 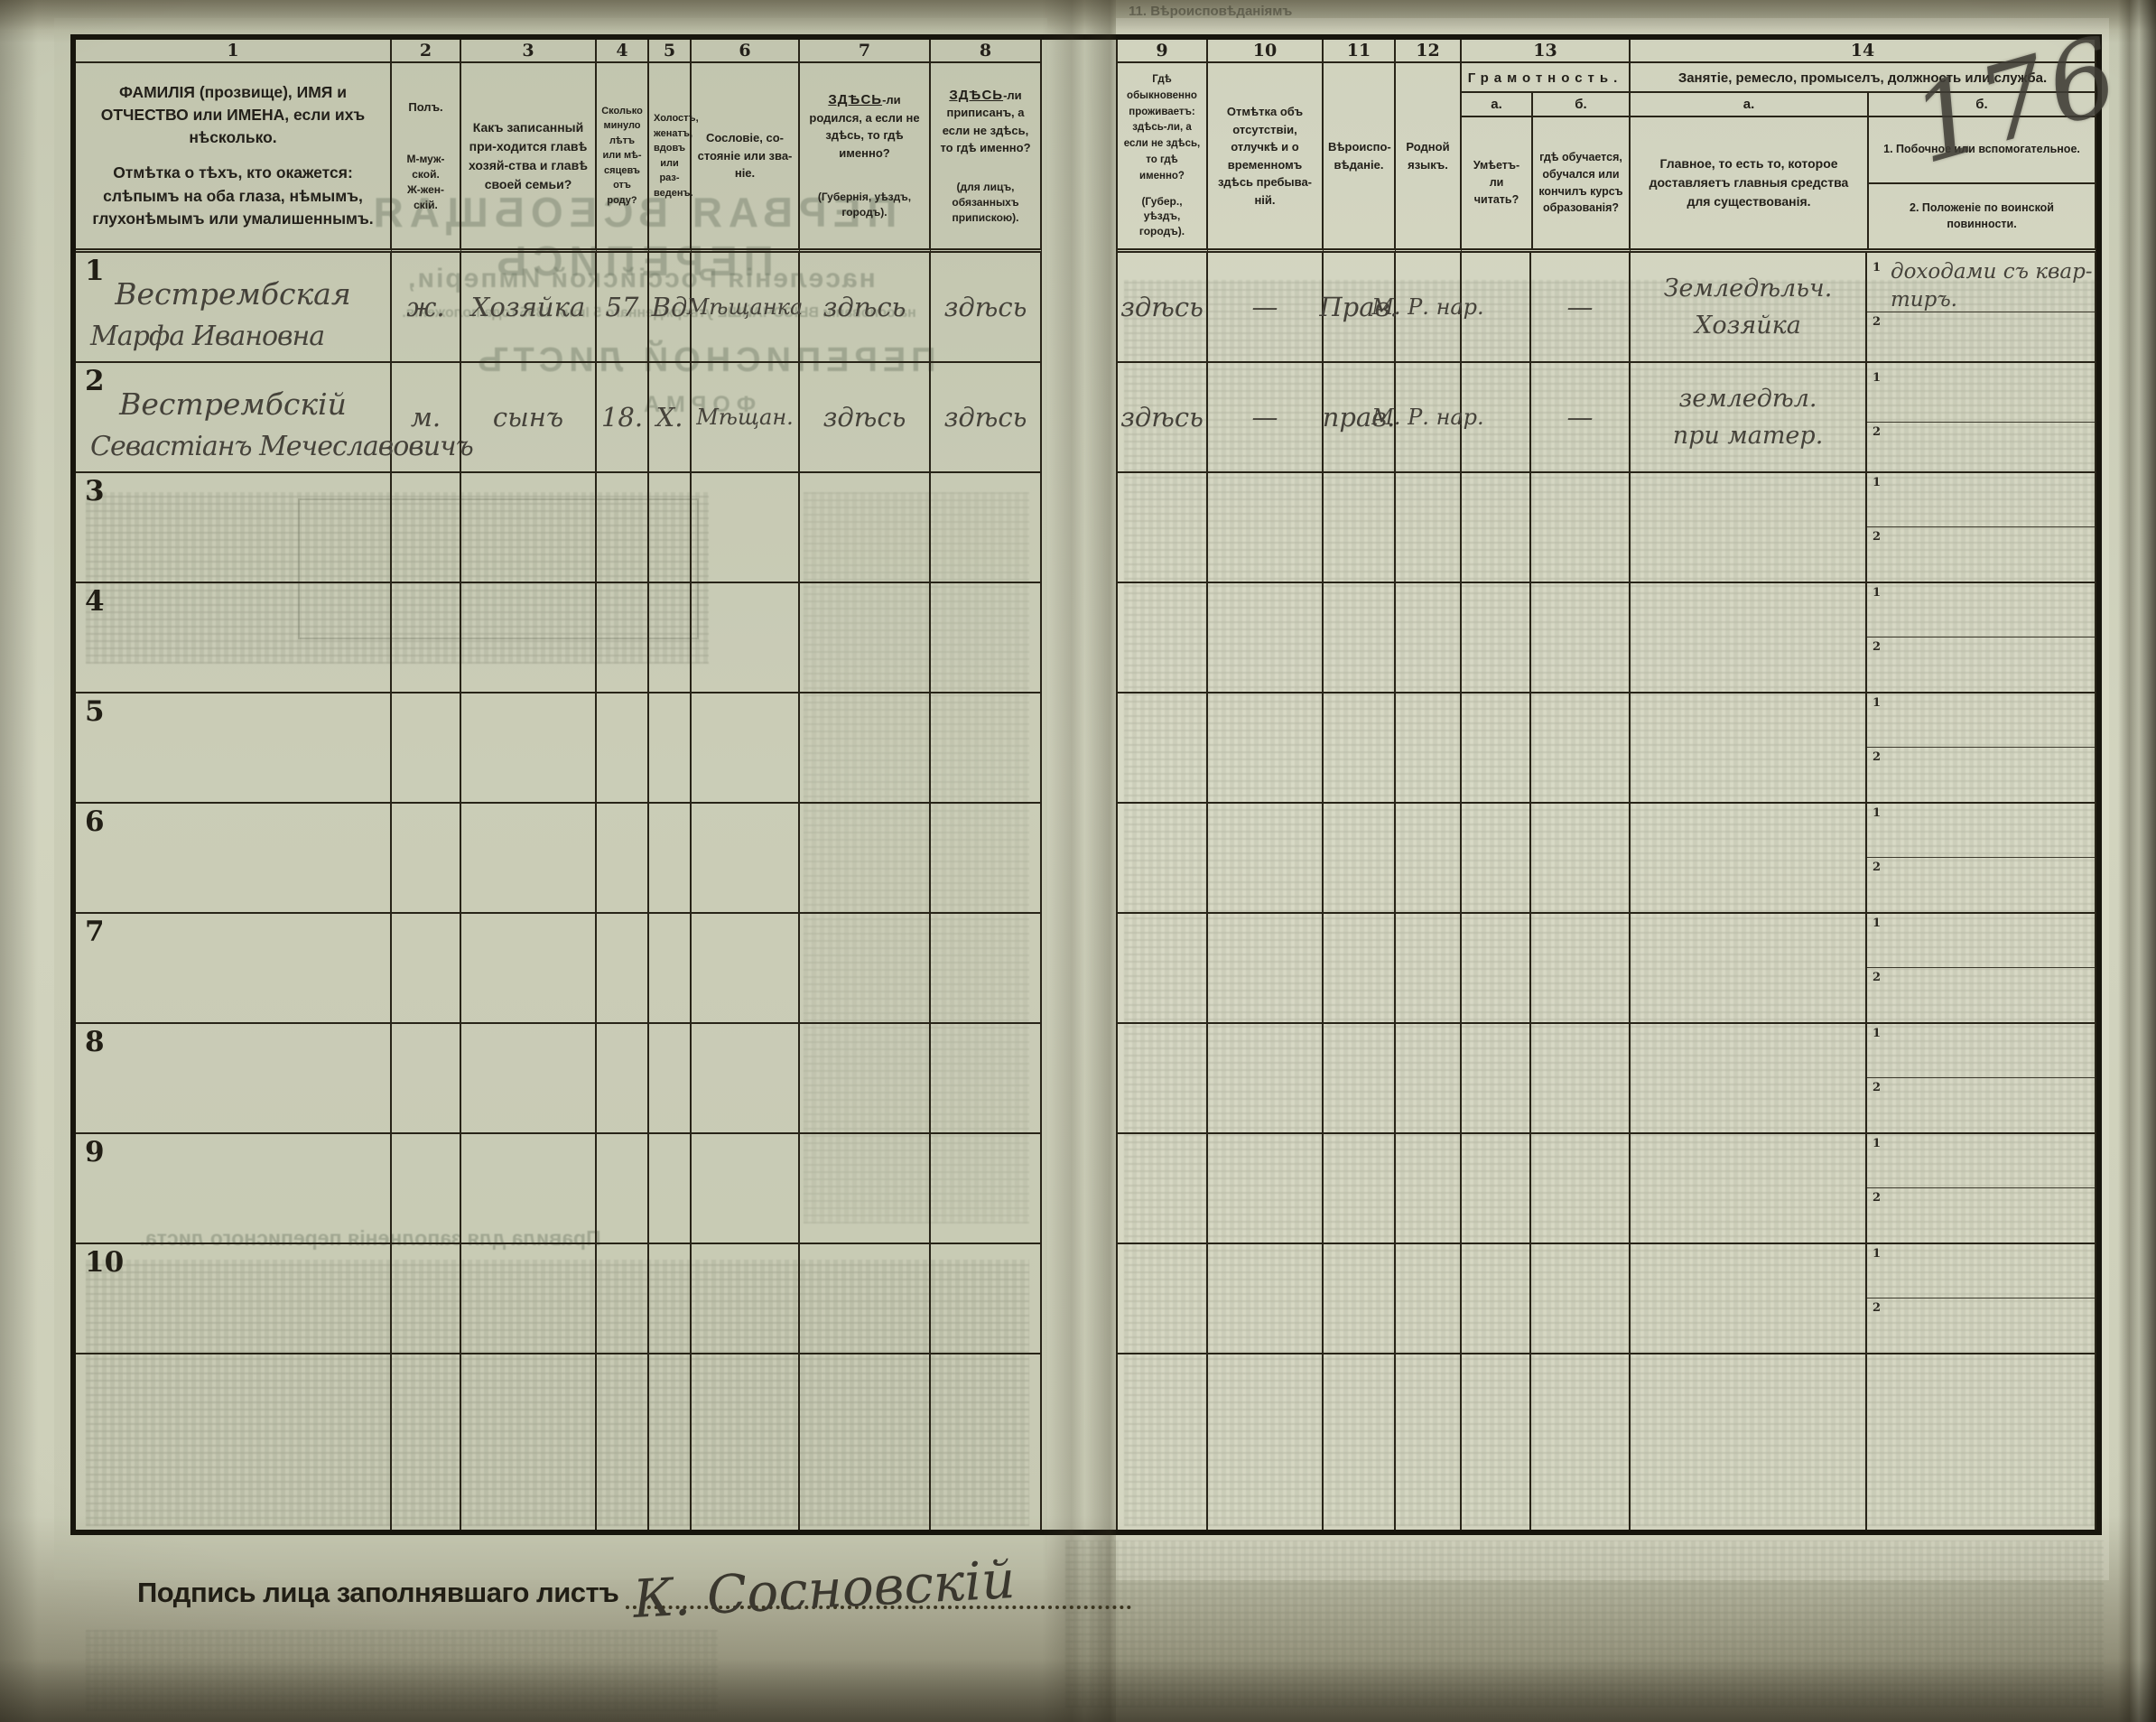 What do you see at coordinates (1429, 158) in the screenshot?
I see `col-header-language: Родной языкъ.` at bounding box center [1429, 158].